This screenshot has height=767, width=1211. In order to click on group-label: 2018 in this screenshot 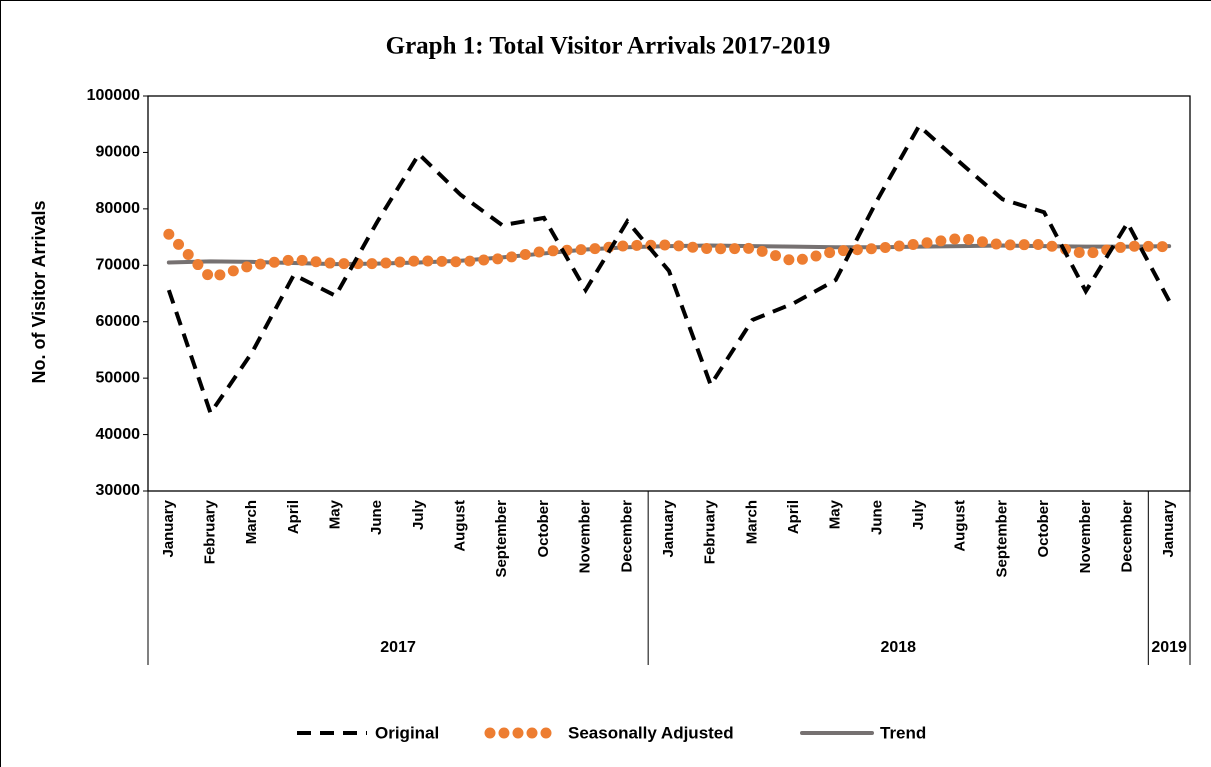, I will do `click(898, 647)`.